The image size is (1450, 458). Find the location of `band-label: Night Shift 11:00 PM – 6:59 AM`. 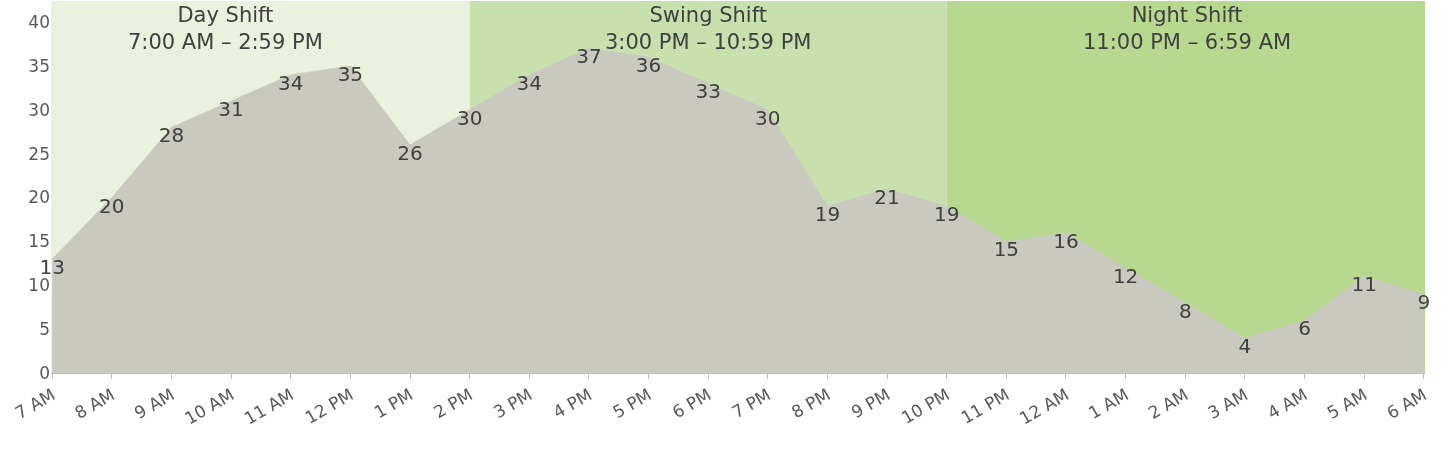

band-label: Night Shift 11:00 PM – 6:59 AM is located at coordinates (1187, 29).